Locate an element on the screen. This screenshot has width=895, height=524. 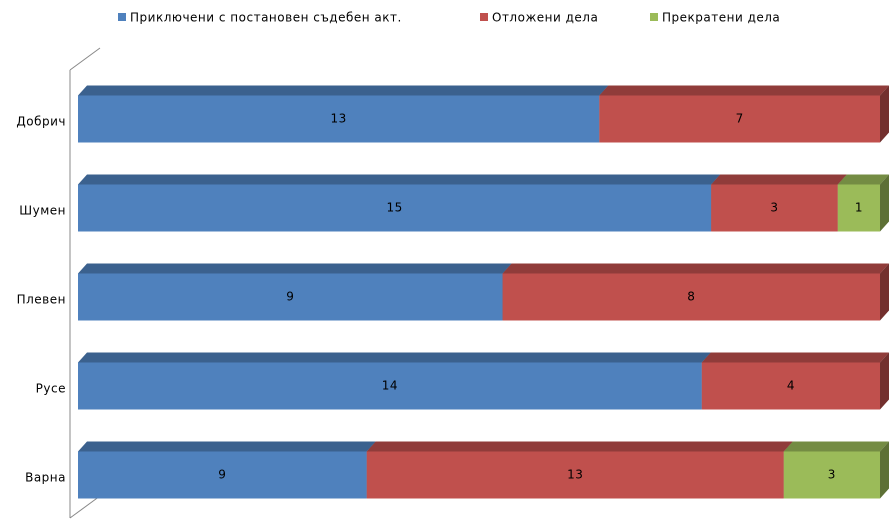
legend-label: Прекратени дела is located at coordinates (721, 18).